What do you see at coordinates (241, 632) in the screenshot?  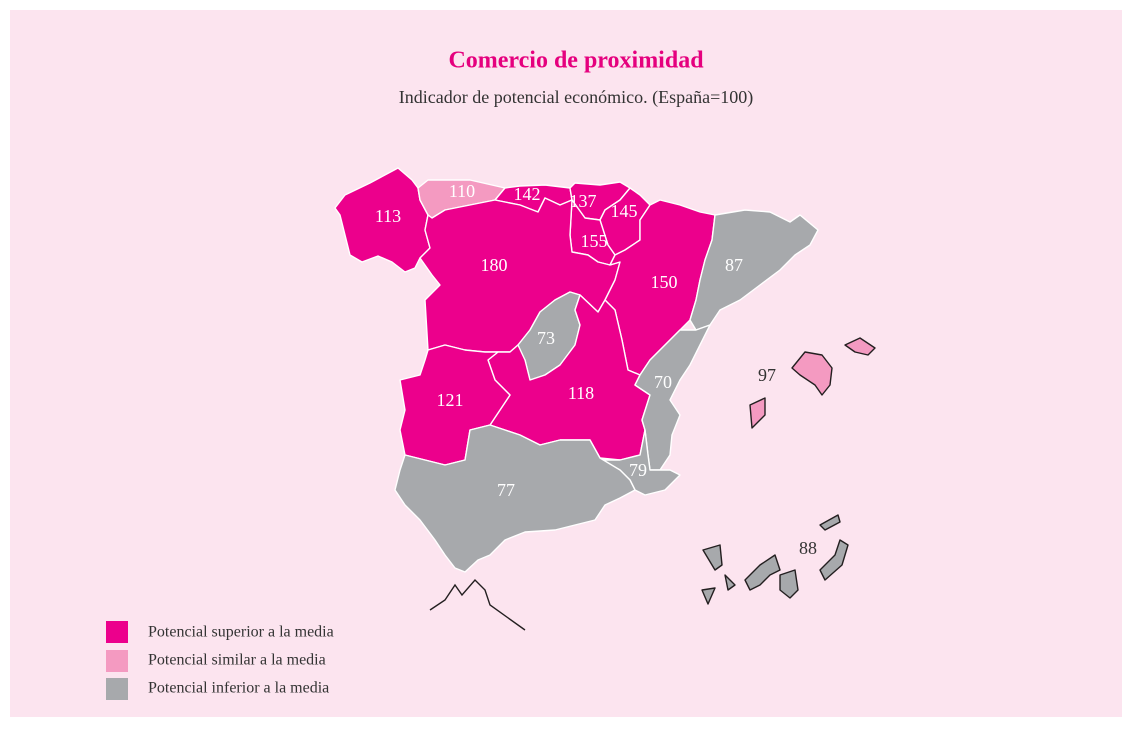 I see `legend-label: Potencial superior a la media` at bounding box center [241, 632].